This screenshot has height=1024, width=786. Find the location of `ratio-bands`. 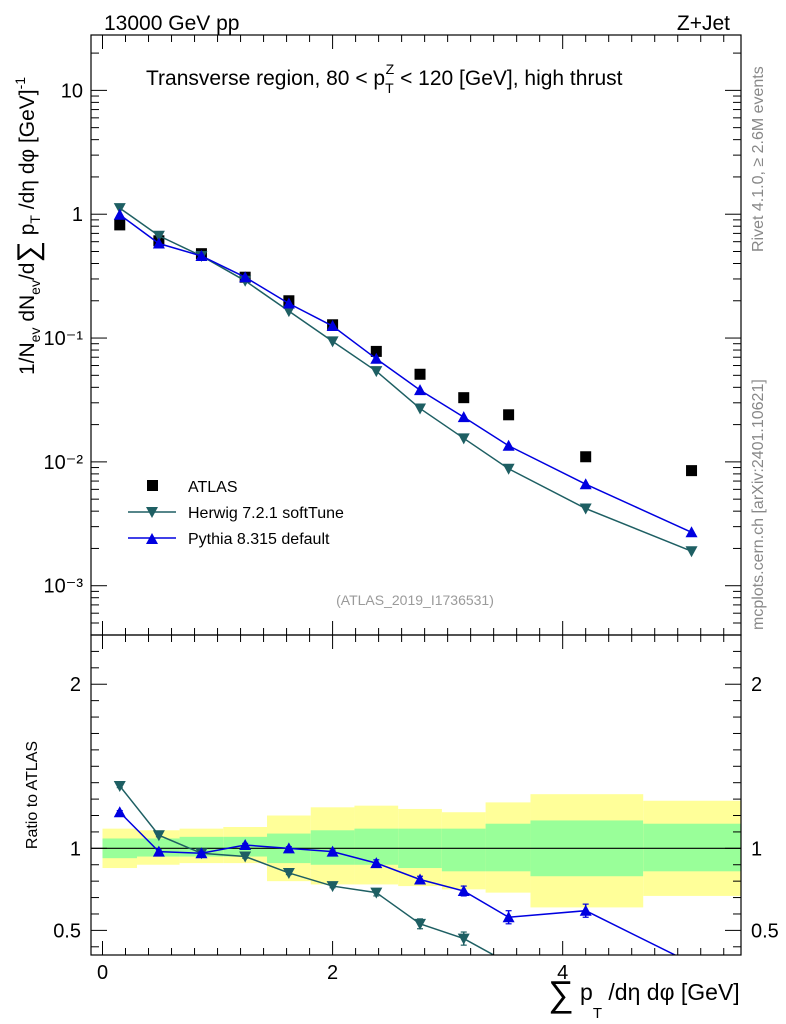

ratio-bands is located at coordinates (416, 851).